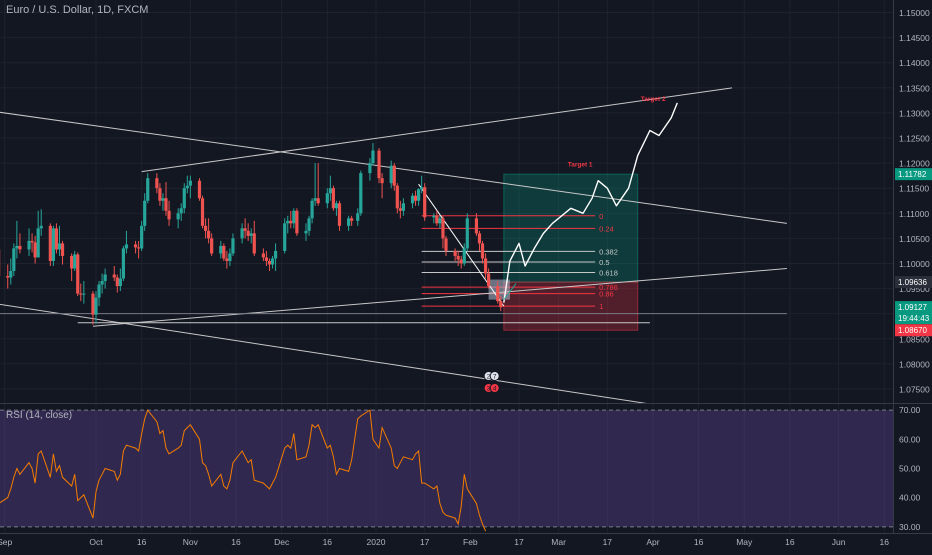 The height and width of the screenshot is (555, 932). What do you see at coordinates (425, 542) in the screenshot?
I see `time-tick-label: 17` at bounding box center [425, 542].